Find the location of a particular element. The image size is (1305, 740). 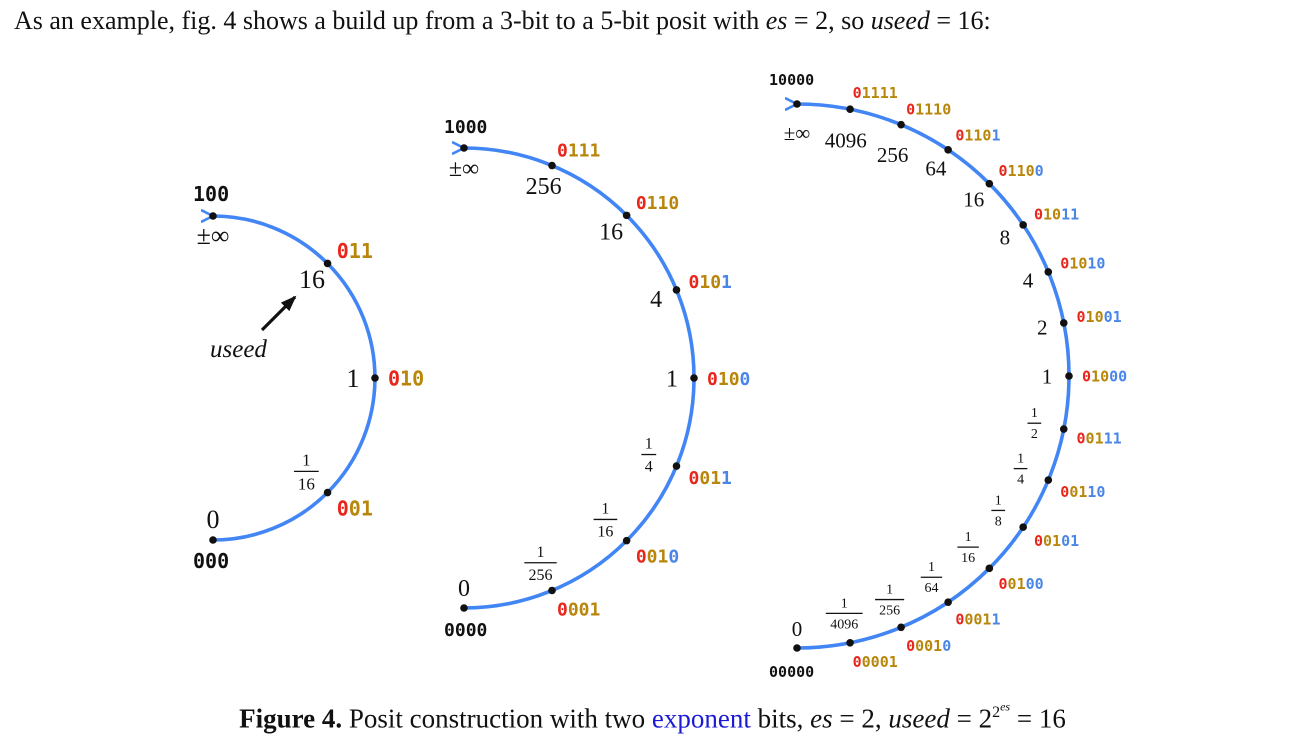

useed-arrow is located at coordinates (278, 313).